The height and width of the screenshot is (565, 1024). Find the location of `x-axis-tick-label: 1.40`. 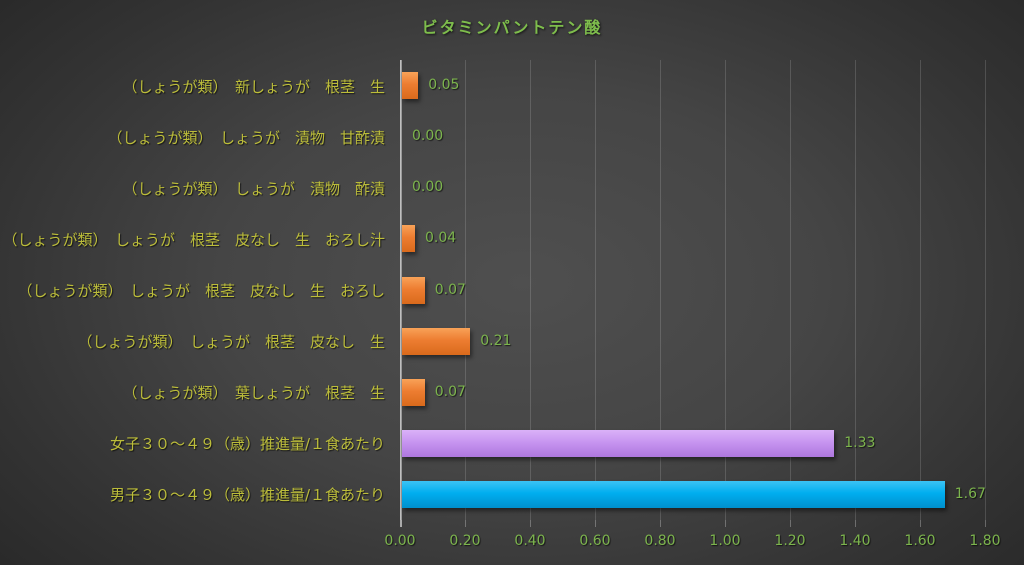

x-axis-tick-label: 1.40 is located at coordinates (855, 541).